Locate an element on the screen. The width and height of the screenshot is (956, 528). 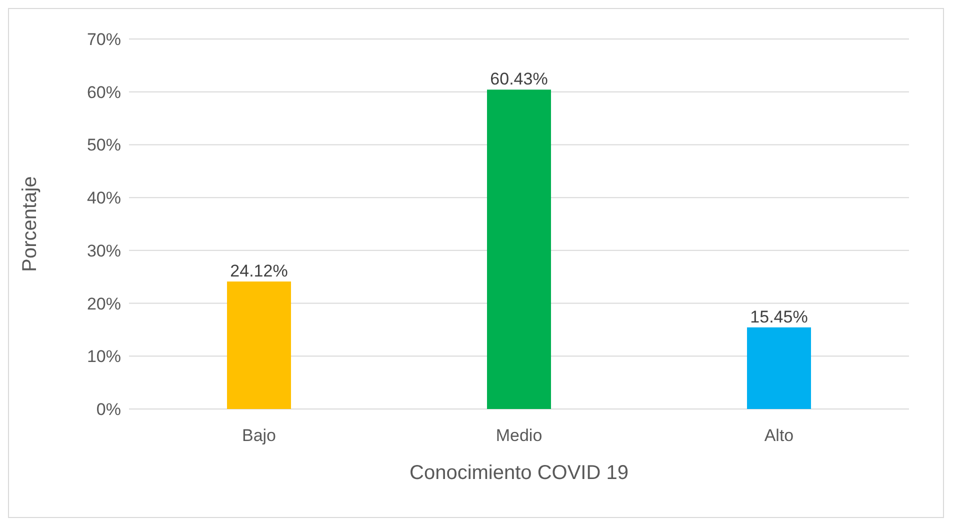
x-tick-label: Alto is located at coordinates (779, 436).